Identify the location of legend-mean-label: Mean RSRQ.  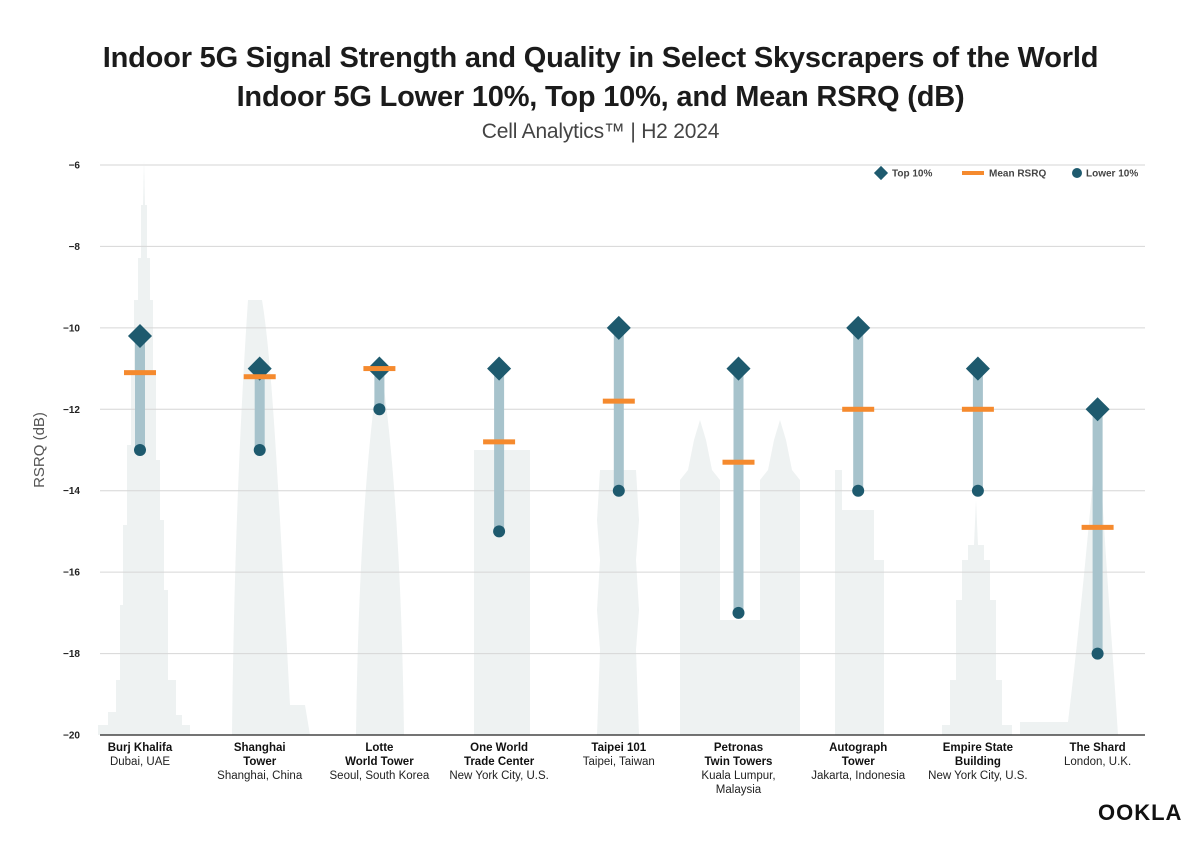
(1017, 174).